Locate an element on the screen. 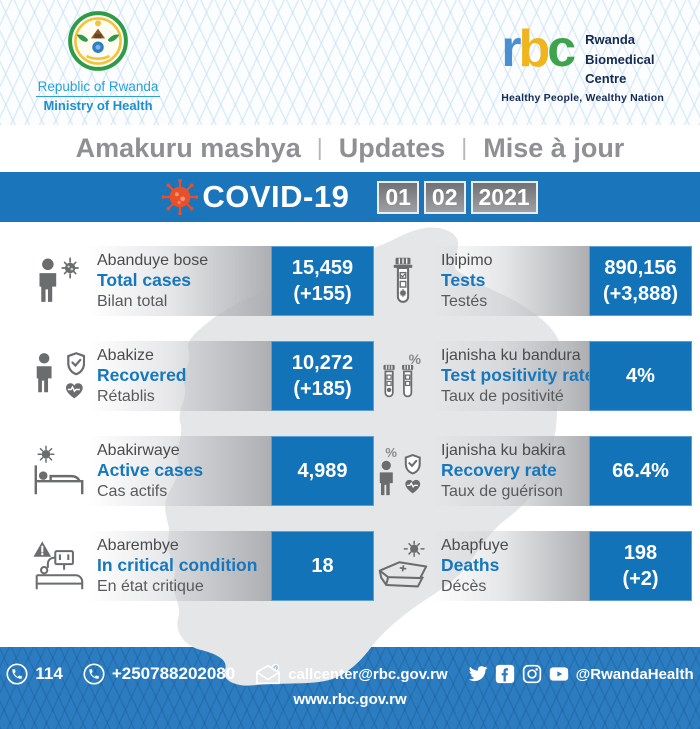  date-month: 02 is located at coordinates (444, 197).